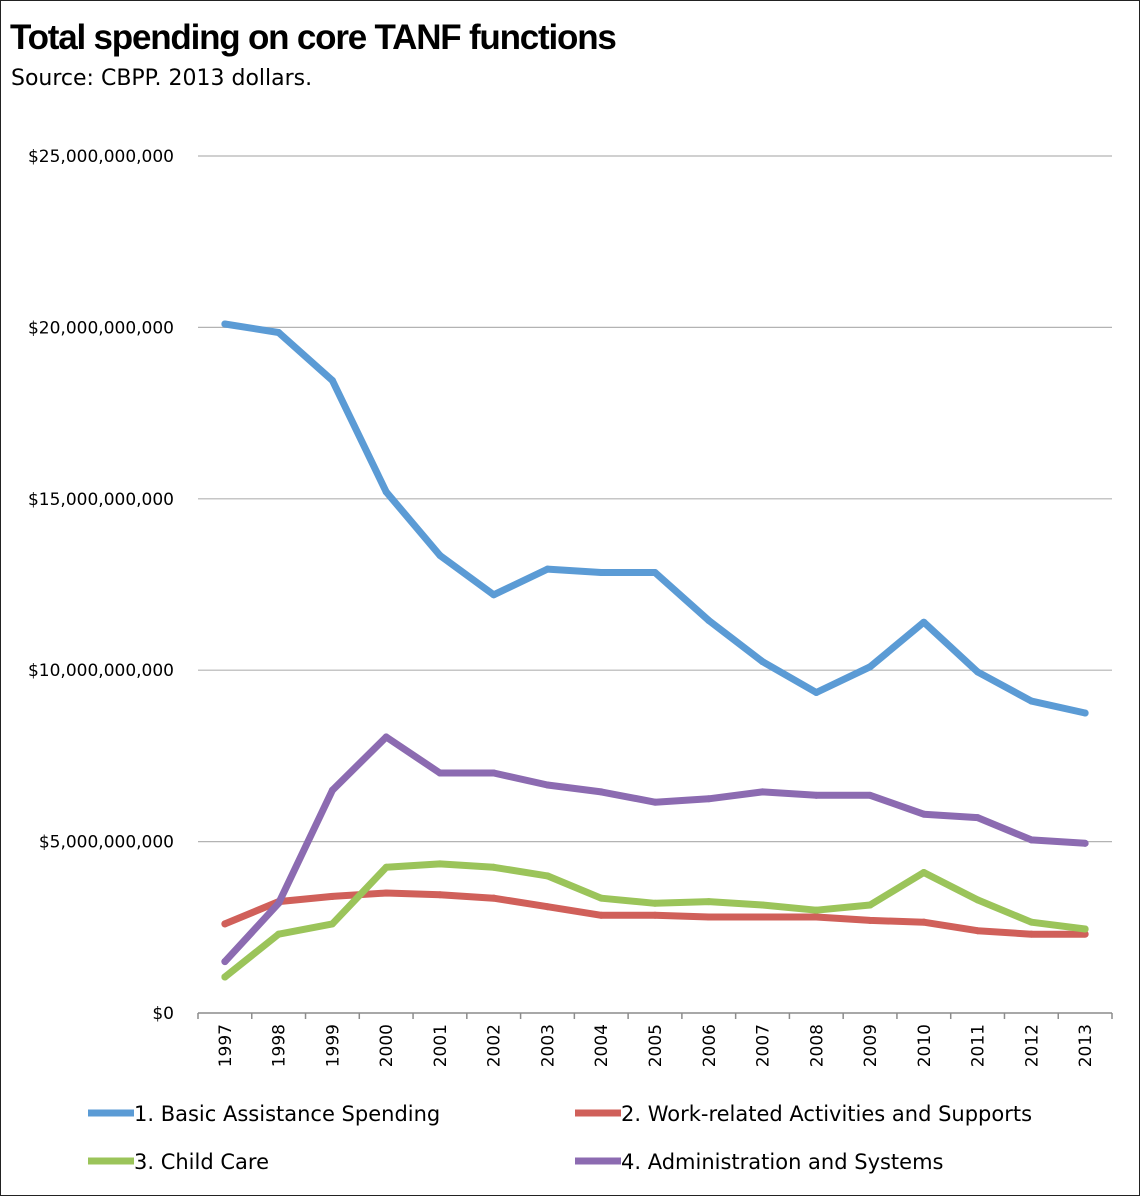 This screenshot has width=1140, height=1196. I want to click on y-tick-label: $10,000,000,000, so click(101, 671).